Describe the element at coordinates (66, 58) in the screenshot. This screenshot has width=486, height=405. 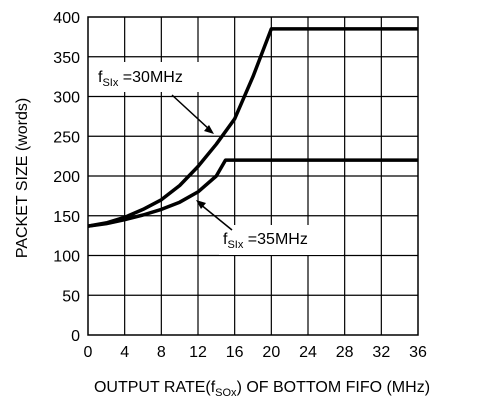
I see `y-tick-label: 350` at that location.